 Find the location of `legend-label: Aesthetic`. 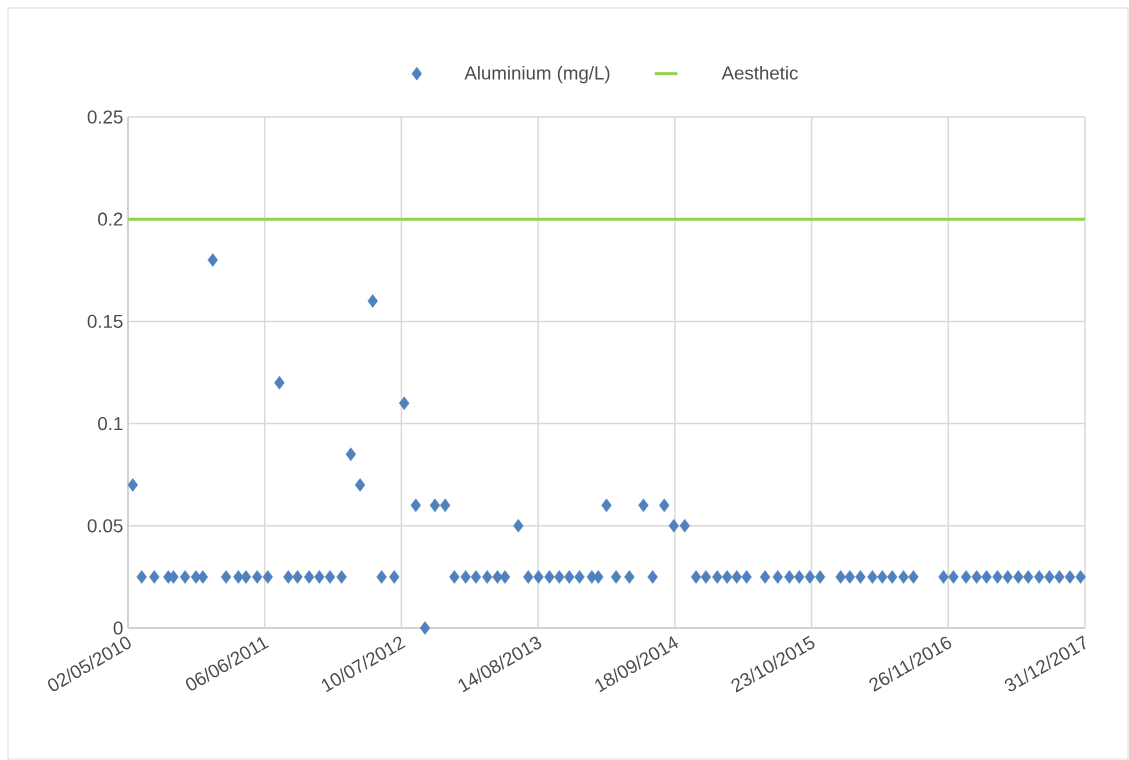

legend-label: Aesthetic is located at coordinates (759, 72).